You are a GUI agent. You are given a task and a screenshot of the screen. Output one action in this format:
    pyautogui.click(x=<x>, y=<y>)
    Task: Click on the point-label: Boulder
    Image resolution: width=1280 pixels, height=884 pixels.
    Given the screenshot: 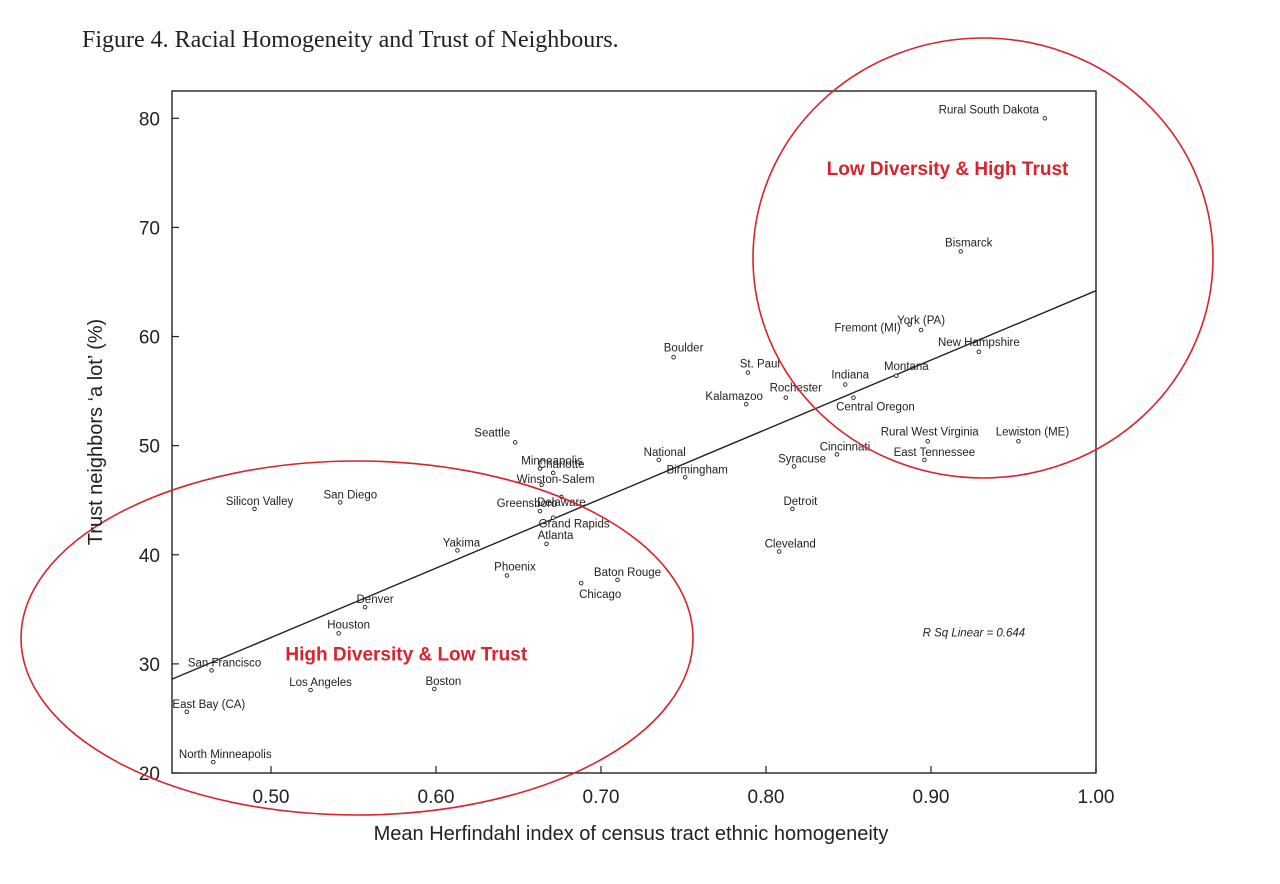 What is the action you would take?
    pyautogui.click(x=684, y=348)
    